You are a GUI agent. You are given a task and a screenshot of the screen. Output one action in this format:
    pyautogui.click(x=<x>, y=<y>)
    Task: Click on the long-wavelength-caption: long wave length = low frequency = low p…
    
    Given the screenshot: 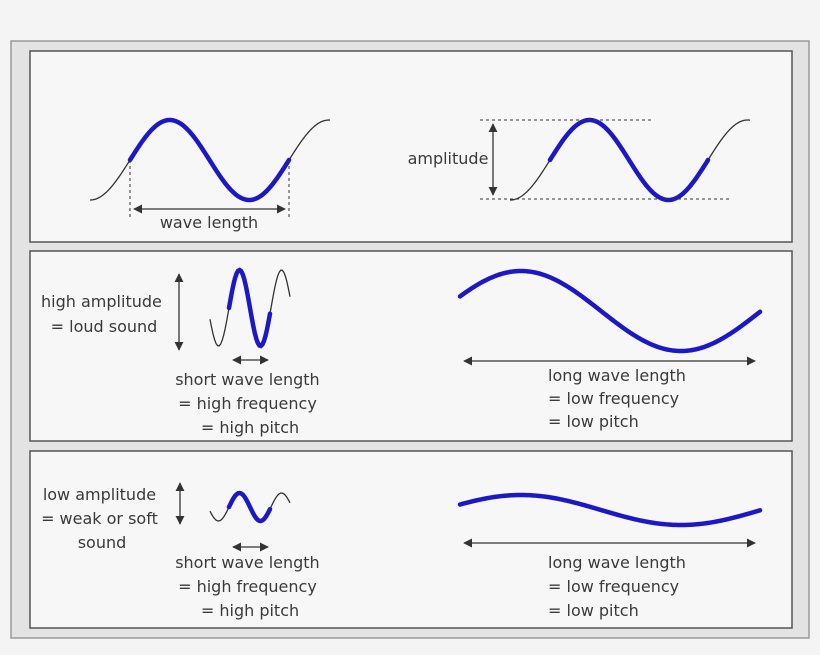 What is the action you would take?
    pyautogui.click(x=619, y=398)
    